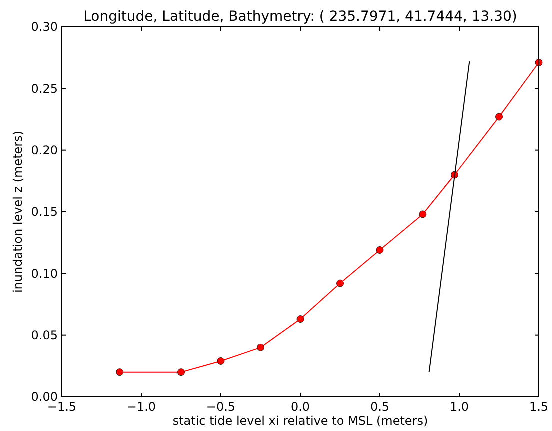 Image resolution: width=552 pixels, height=431 pixels. I want to click on y-tick-label: 0.25, so click(44, 89).